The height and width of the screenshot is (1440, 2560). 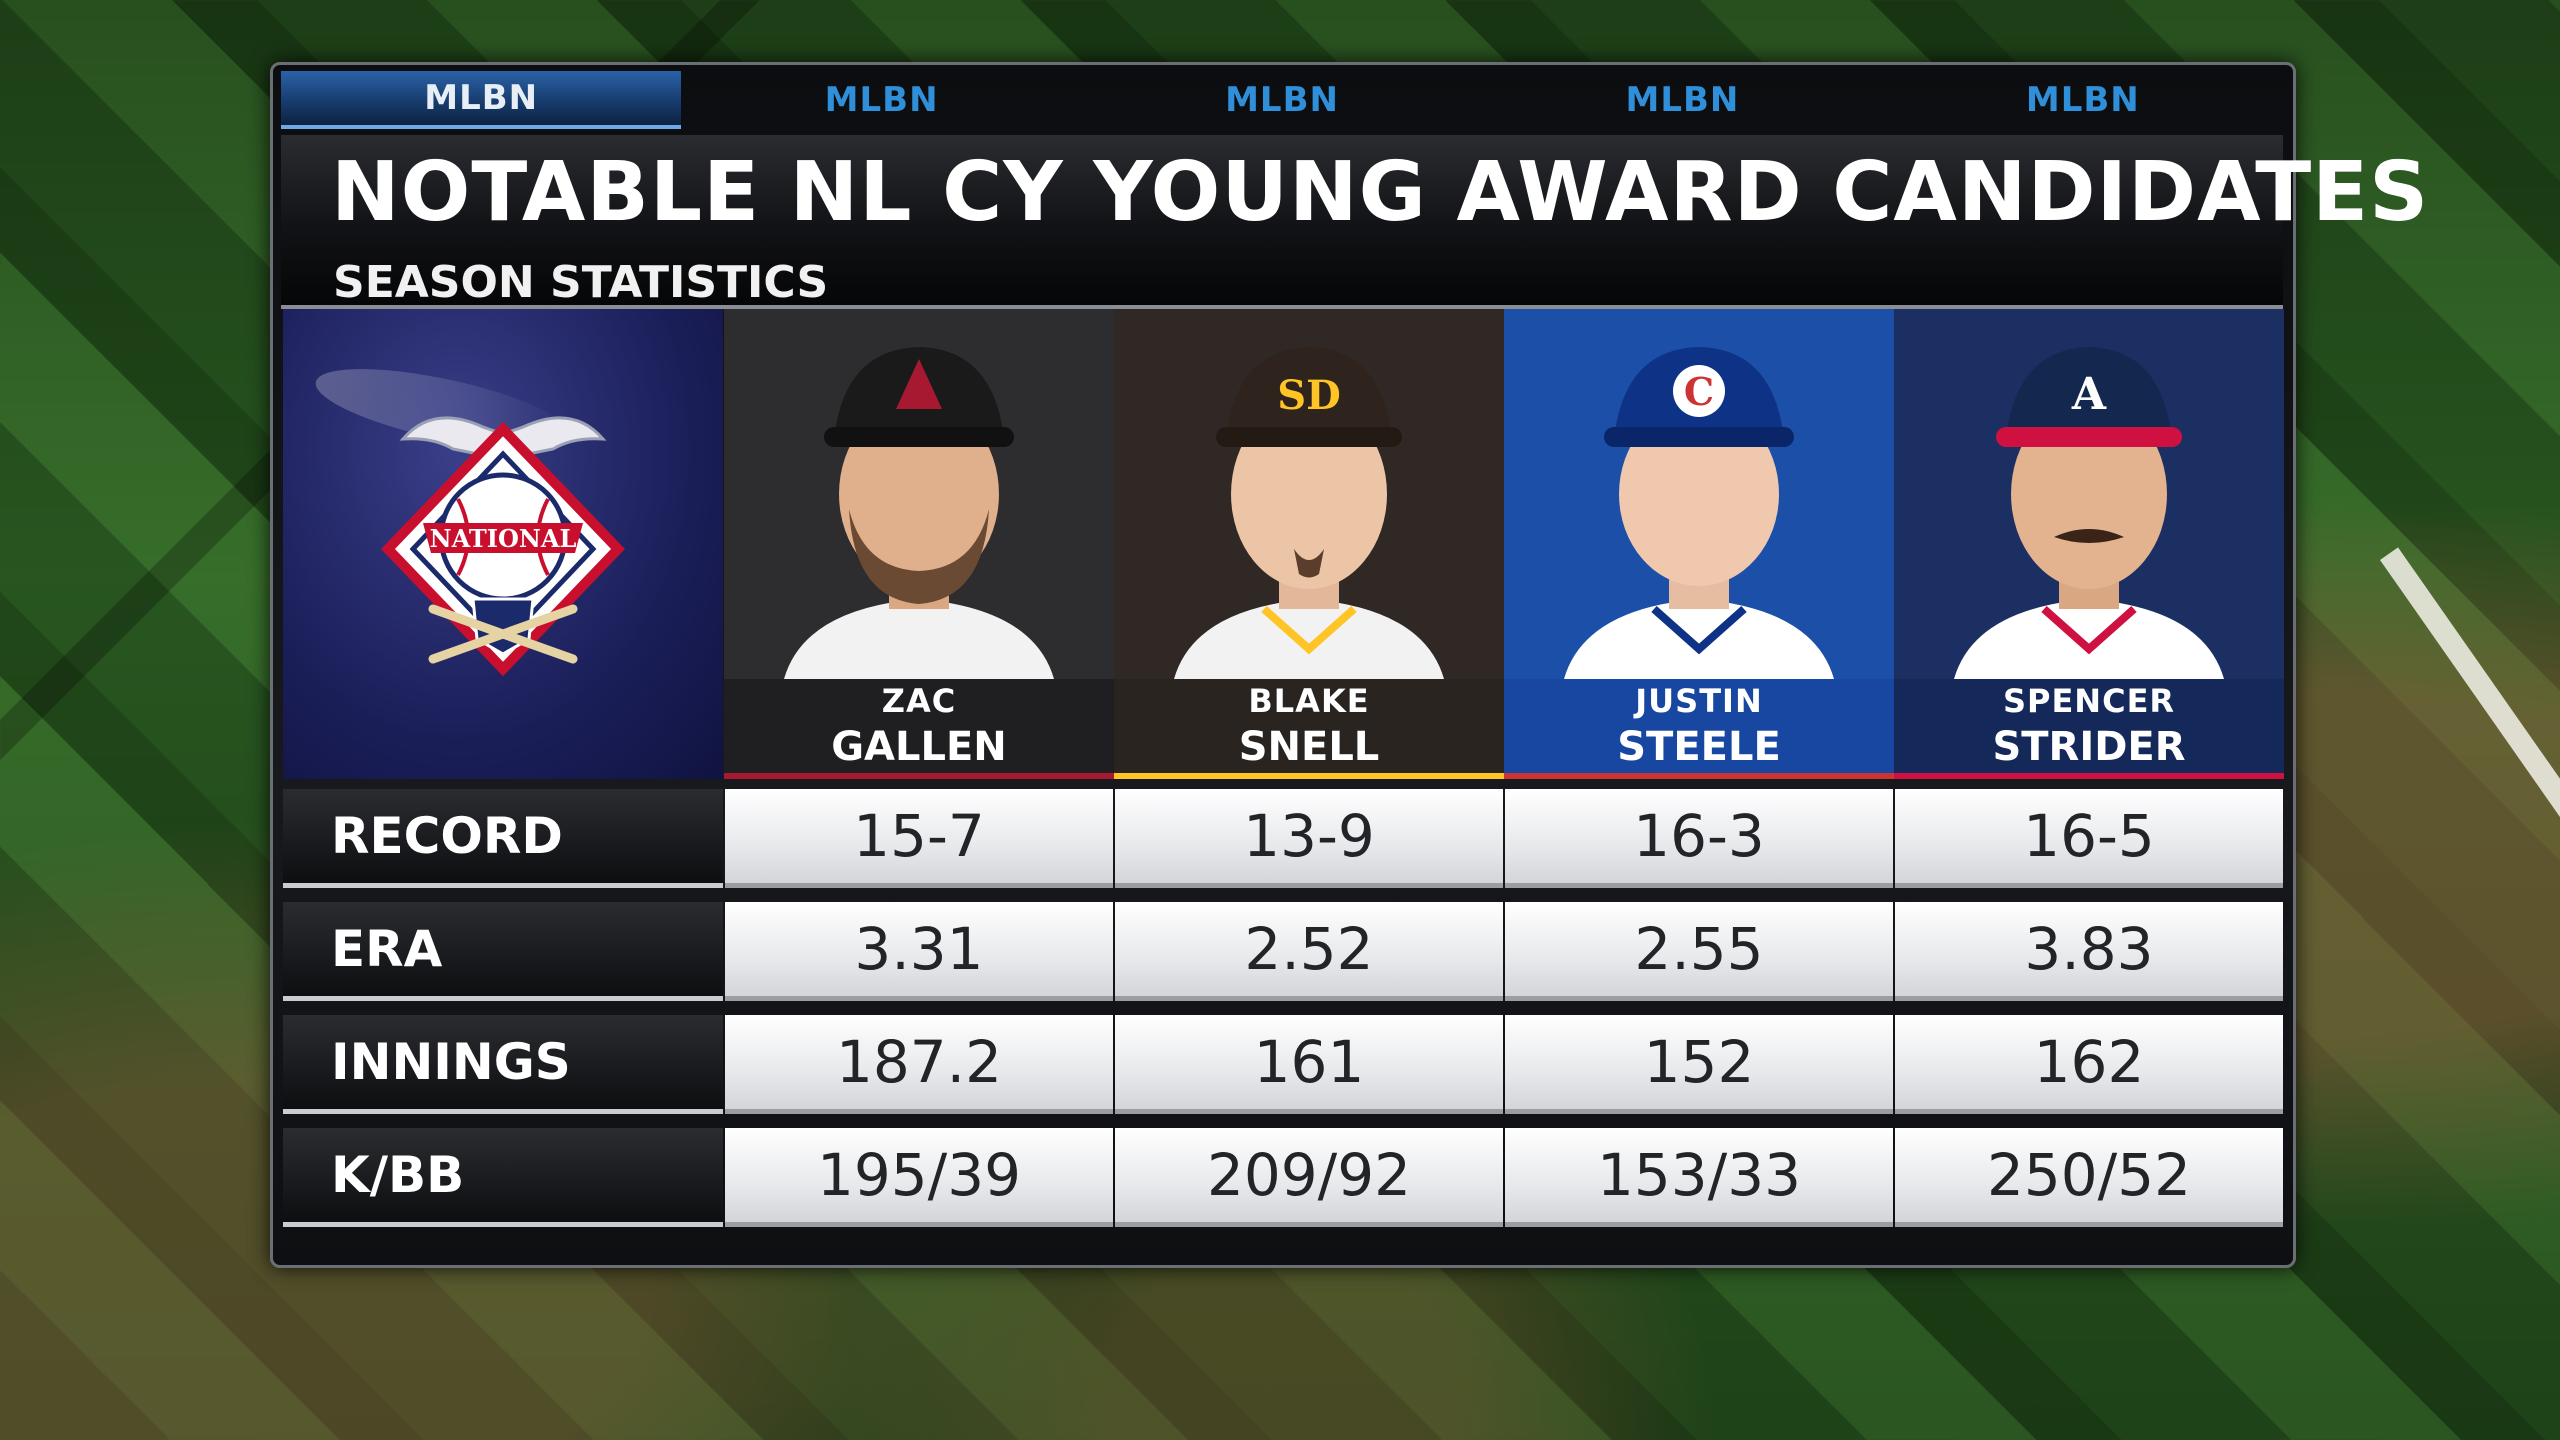 What do you see at coordinates (1699, 701) in the screenshot?
I see `player-first-name: JUSTIN` at bounding box center [1699, 701].